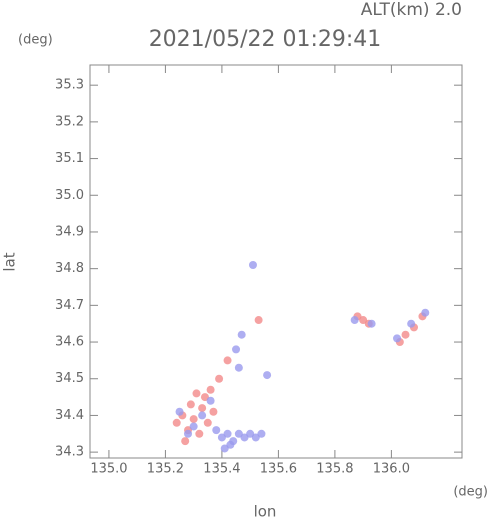 The height and width of the screenshot is (525, 491). I want to click on x-tick-label: 135.4, so click(221, 469).